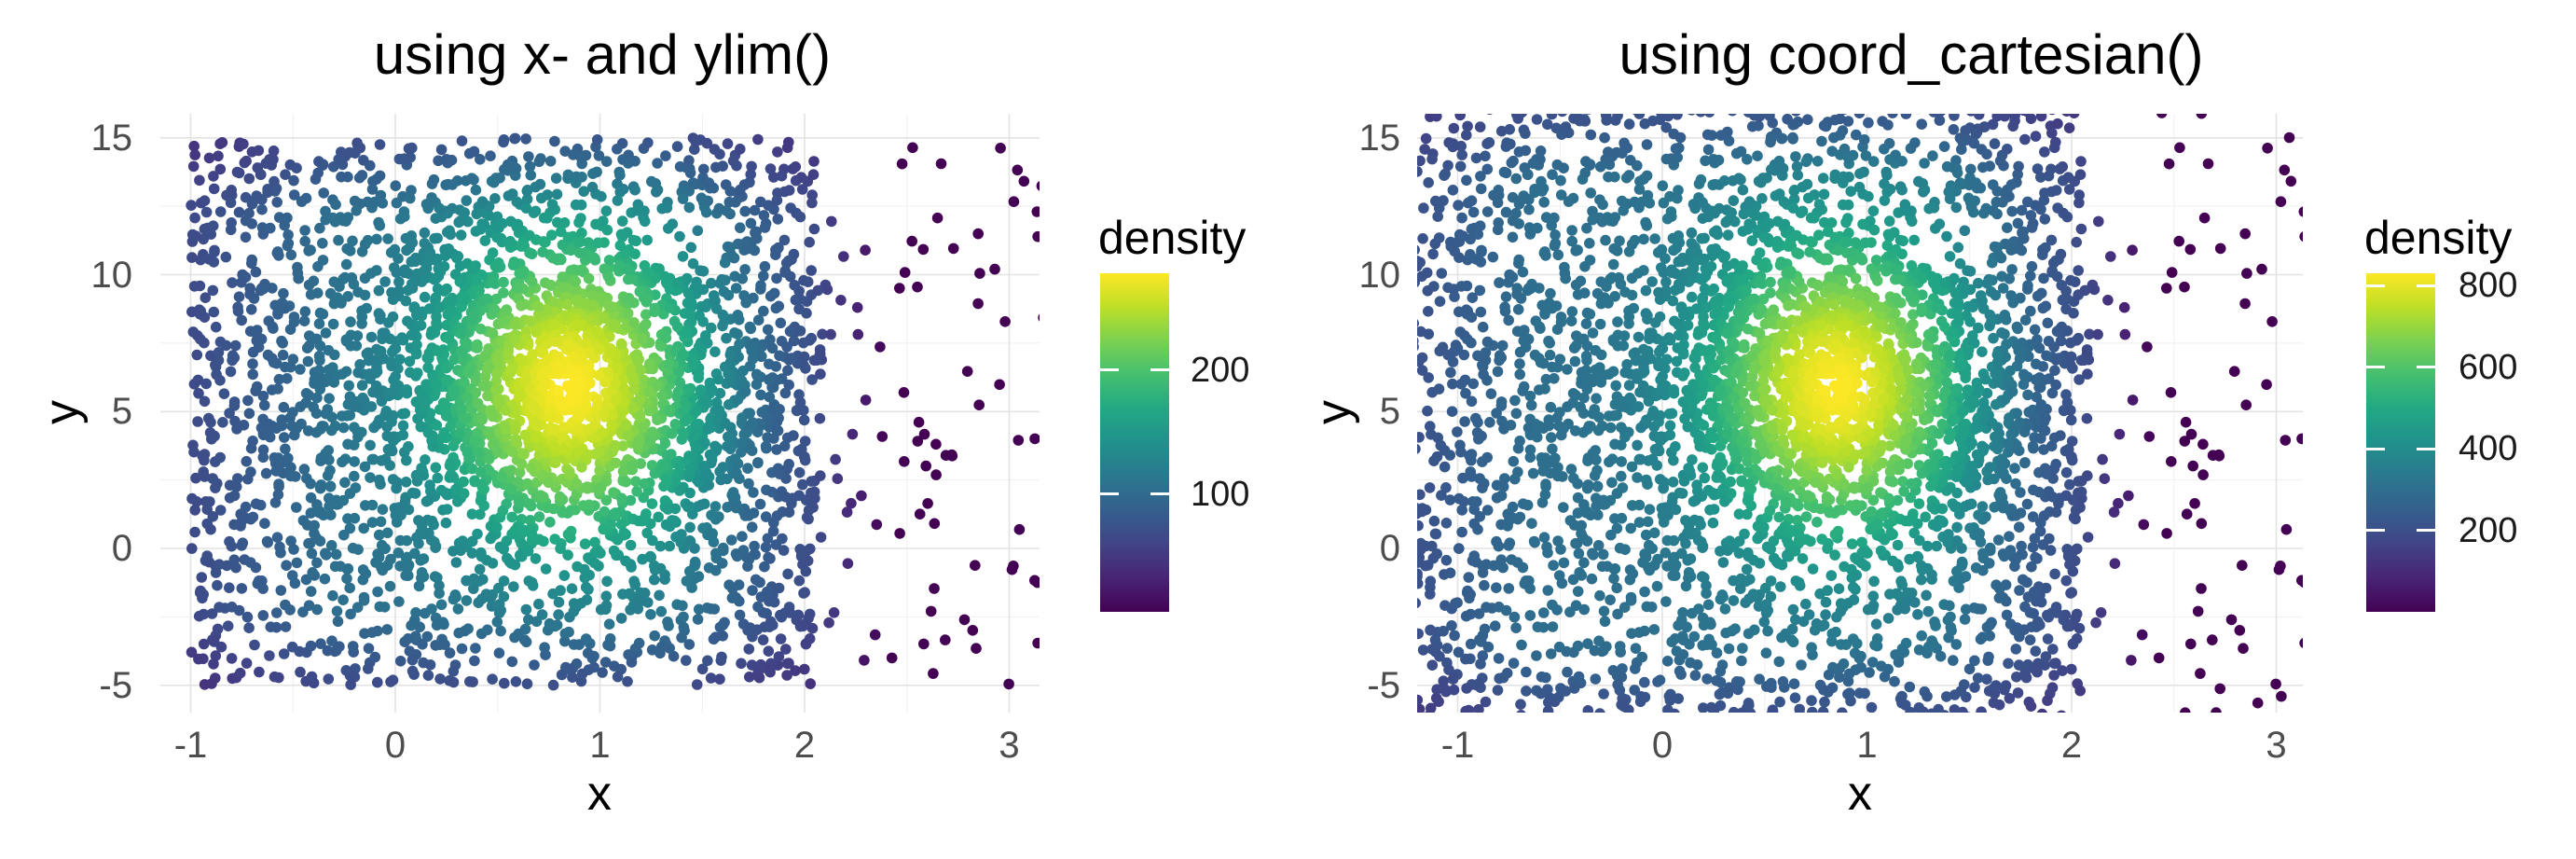  Describe the element at coordinates (2488, 449) in the screenshot. I see `legend-tick-label: 400` at that location.